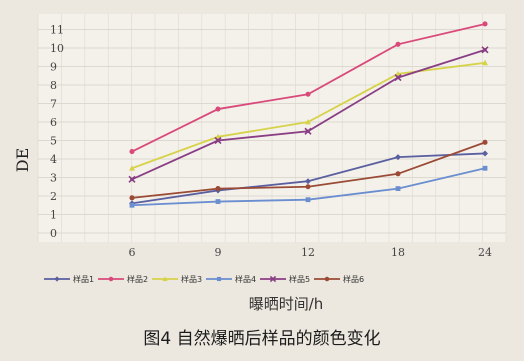 The width and height of the screenshot is (524, 361). What do you see at coordinates (123, 279) in the screenshot?
I see `legend-item: 样品2` at bounding box center [123, 279].